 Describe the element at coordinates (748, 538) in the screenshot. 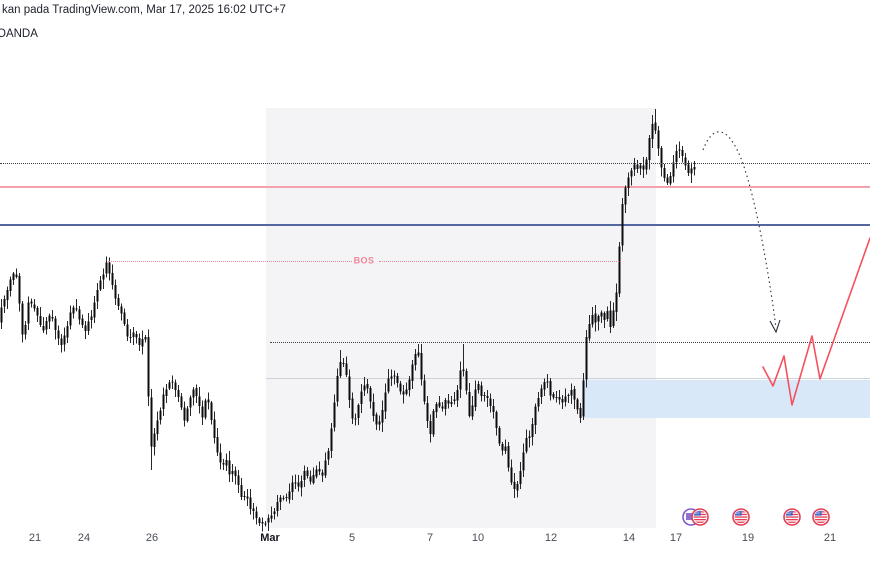

I see `x-axis-tick-19: 19` at that location.